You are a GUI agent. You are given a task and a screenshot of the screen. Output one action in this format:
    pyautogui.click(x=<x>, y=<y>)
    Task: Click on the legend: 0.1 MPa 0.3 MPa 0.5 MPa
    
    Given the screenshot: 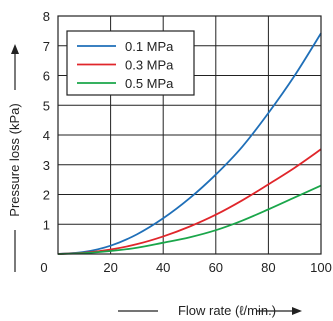 What is the action you would take?
    pyautogui.click(x=130, y=63)
    